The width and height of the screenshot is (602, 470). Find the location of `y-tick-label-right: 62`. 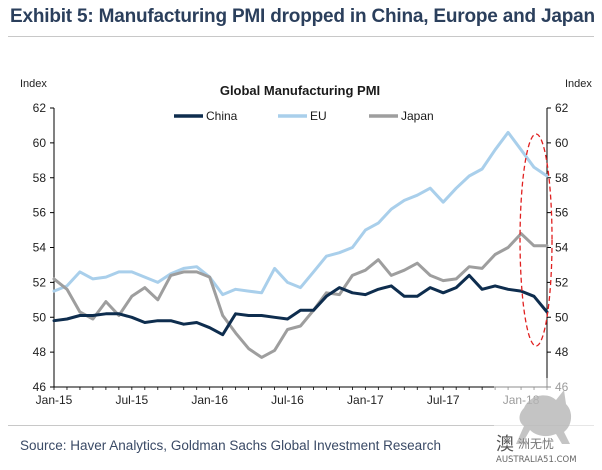

y-tick-label-right: 62 is located at coordinates (562, 108).